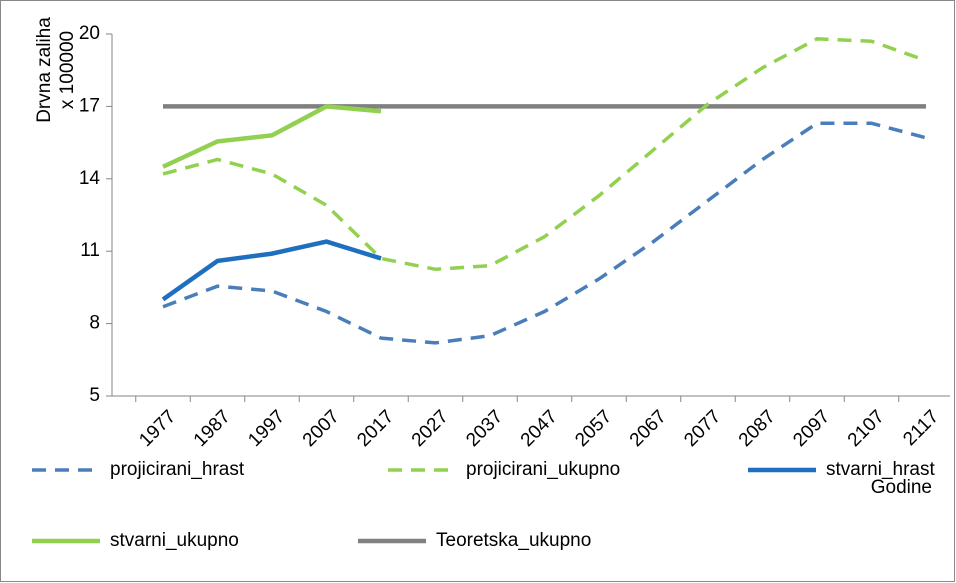 This screenshot has height=583, width=956. Describe the element at coordinates (89, 105) in the screenshot. I see `y-tick-label: 17` at that location.